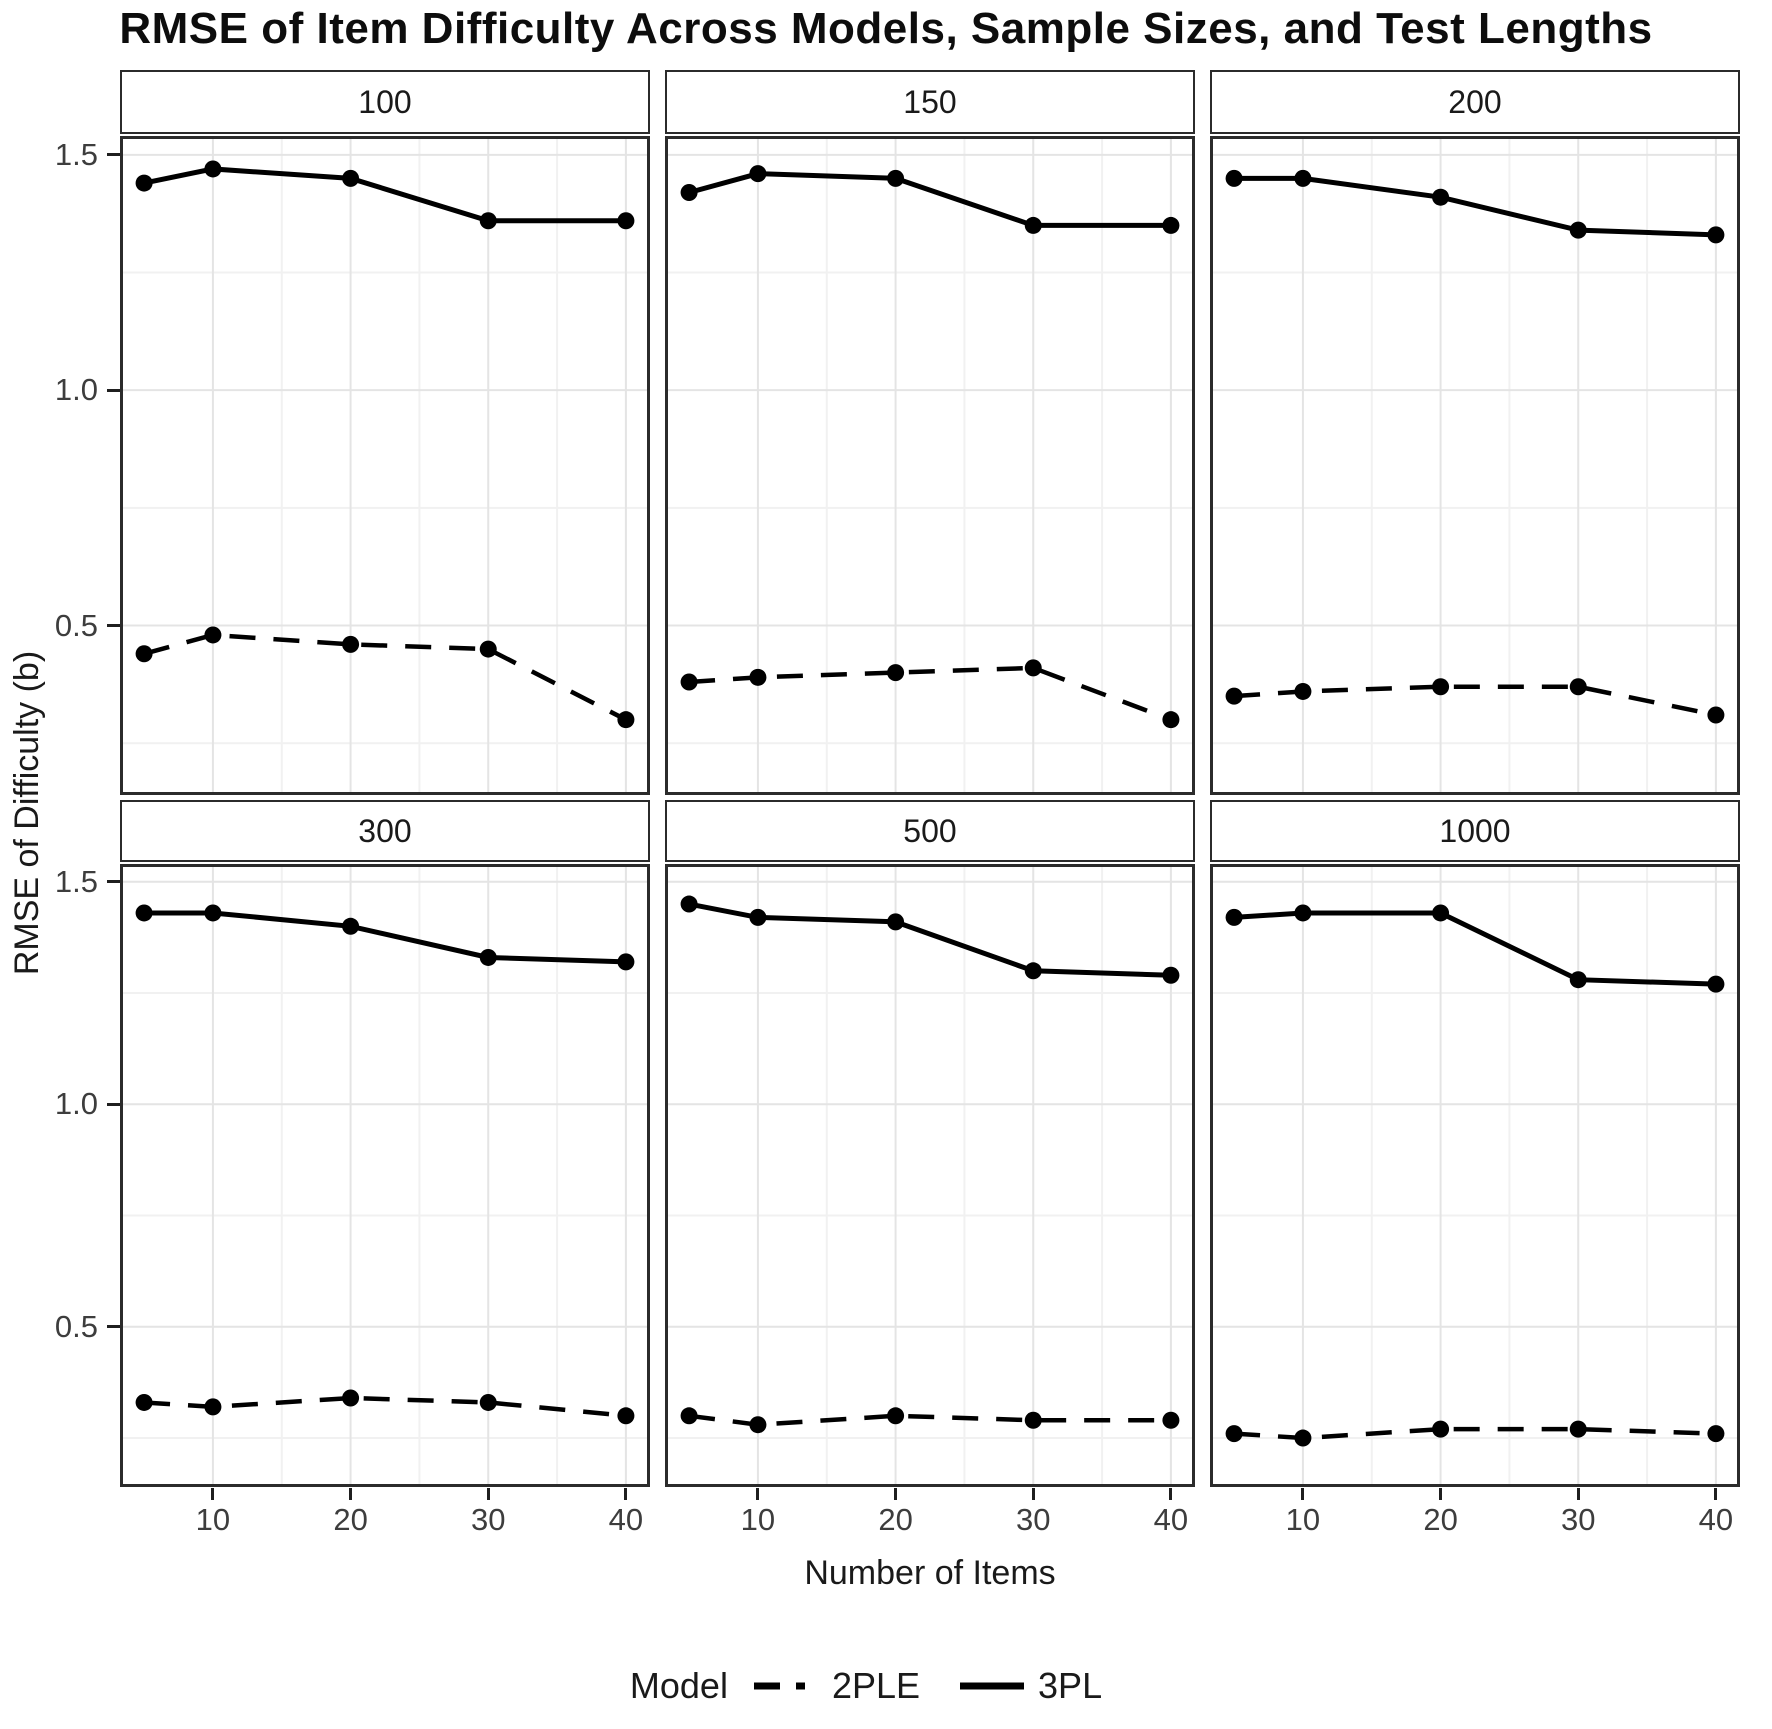 The image size is (1772, 1729). I want to click on facet-panel-200: 200, so click(1475, 432).